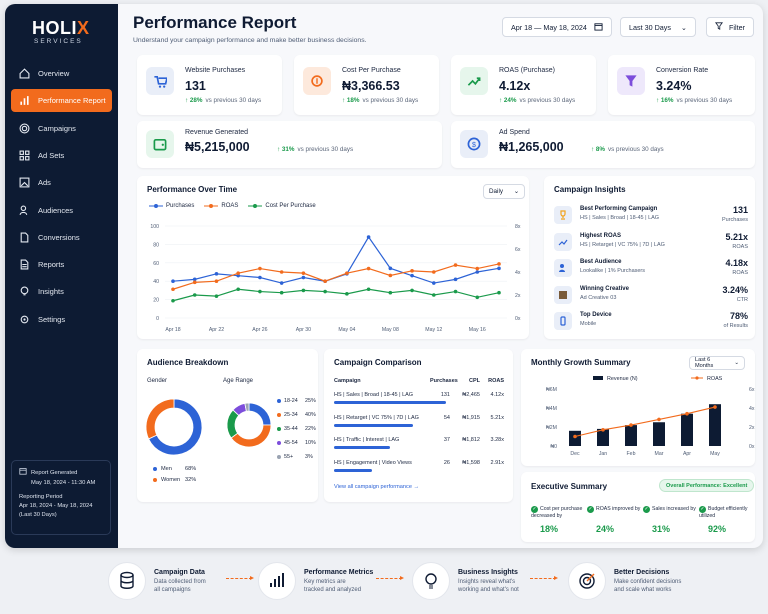  I want to click on bar-revenue-mar, so click(659, 434).